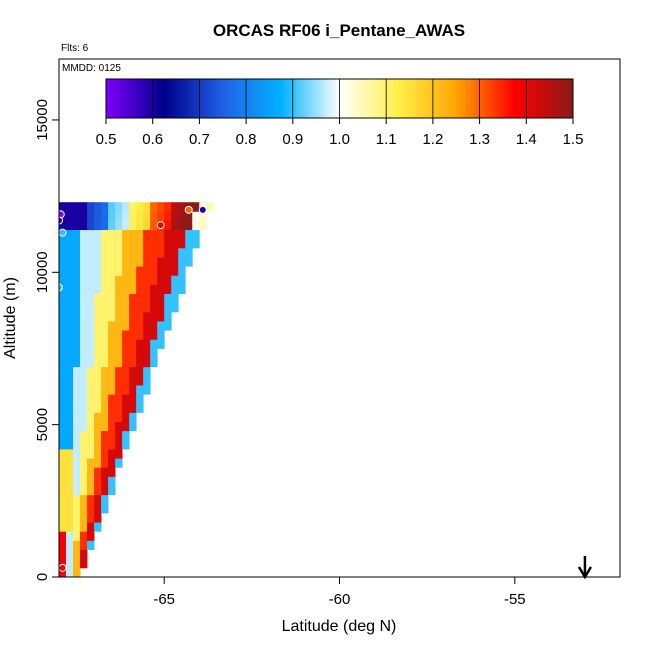 The width and height of the screenshot is (650, 650). Describe the element at coordinates (136, 389) in the screenshot. I see `heatmap-cells` at that location.